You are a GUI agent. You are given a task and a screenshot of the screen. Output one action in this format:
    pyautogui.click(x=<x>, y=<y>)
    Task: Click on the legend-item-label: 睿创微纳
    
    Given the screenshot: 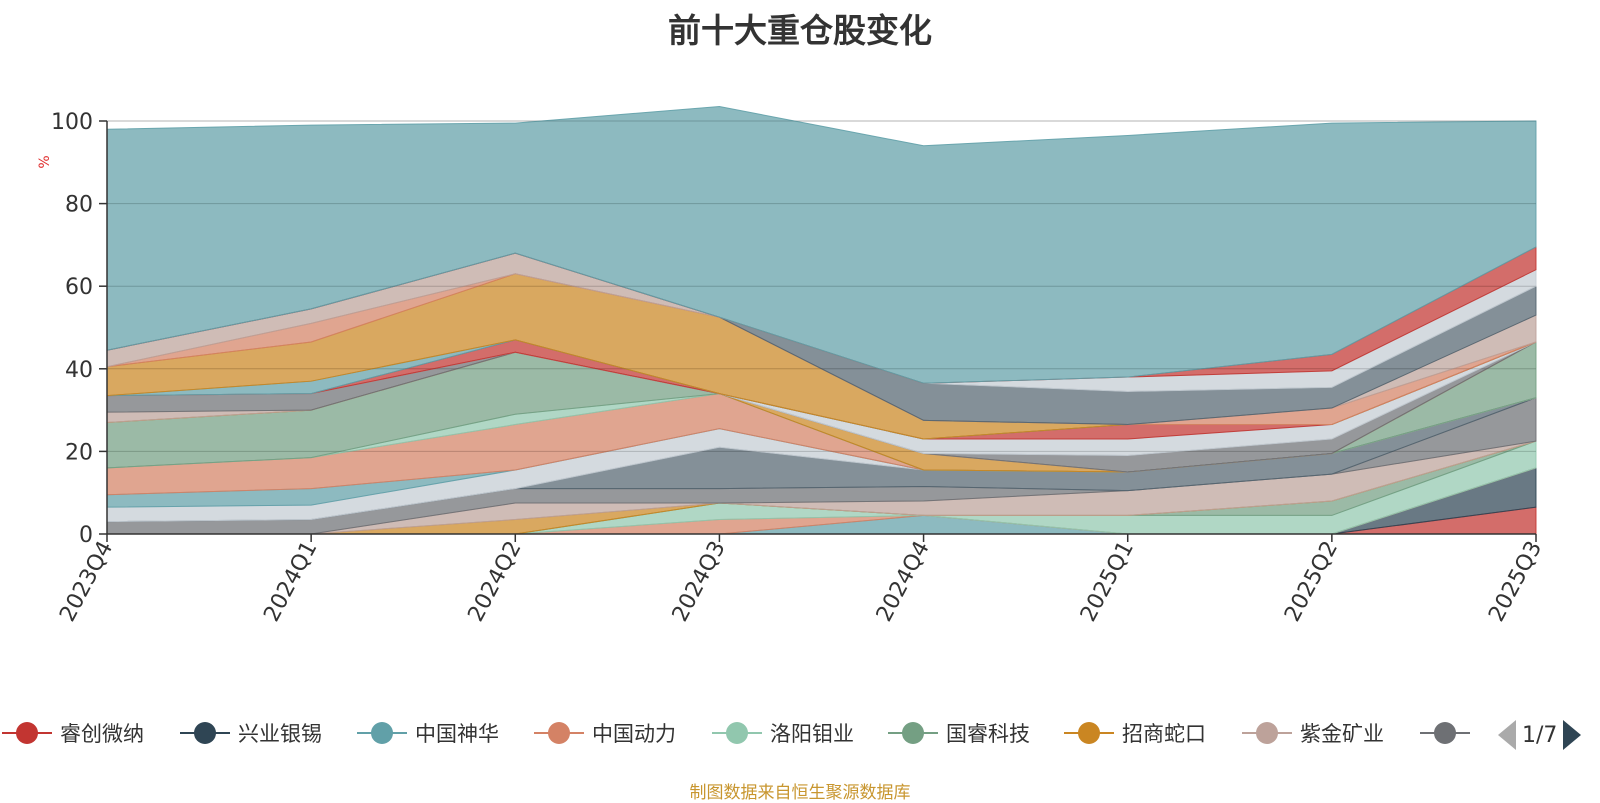 What is the action you would take?
    pyautogui.click(x=102, y=734)
    